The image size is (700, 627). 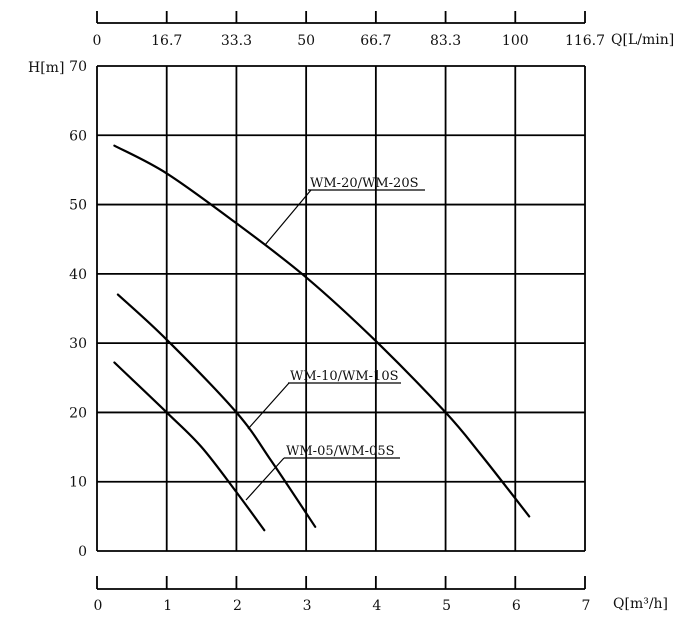 What do you see at coordinates (78, 344) in the screenshot?
I see `y-tick-label: 30` at bounding box center [78, 344].